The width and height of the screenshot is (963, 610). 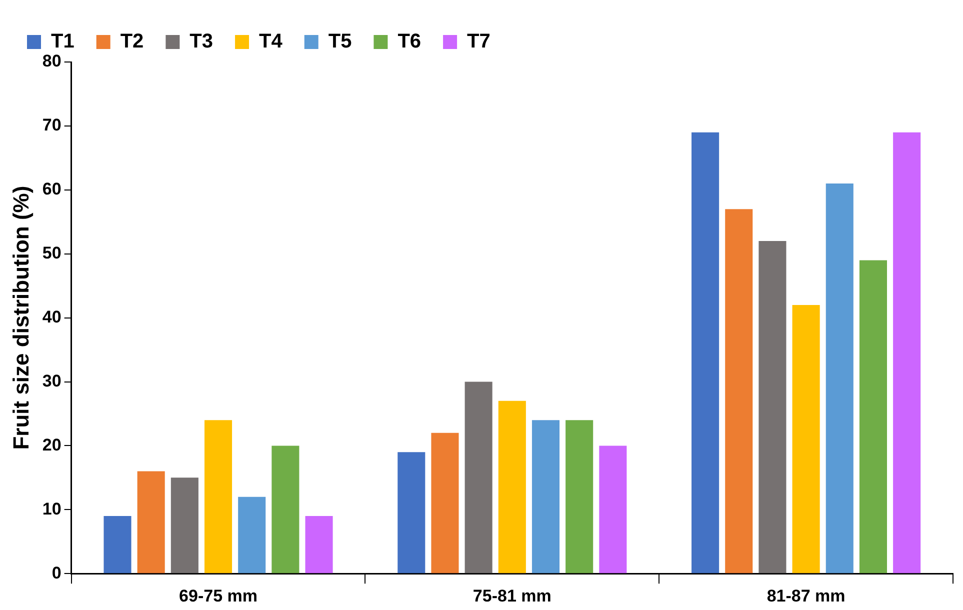 What do you see at coordinates (218, 596) in the screenshot?
I see `x-tick-label: 69-75 mm` at bounding box center [218, 596].